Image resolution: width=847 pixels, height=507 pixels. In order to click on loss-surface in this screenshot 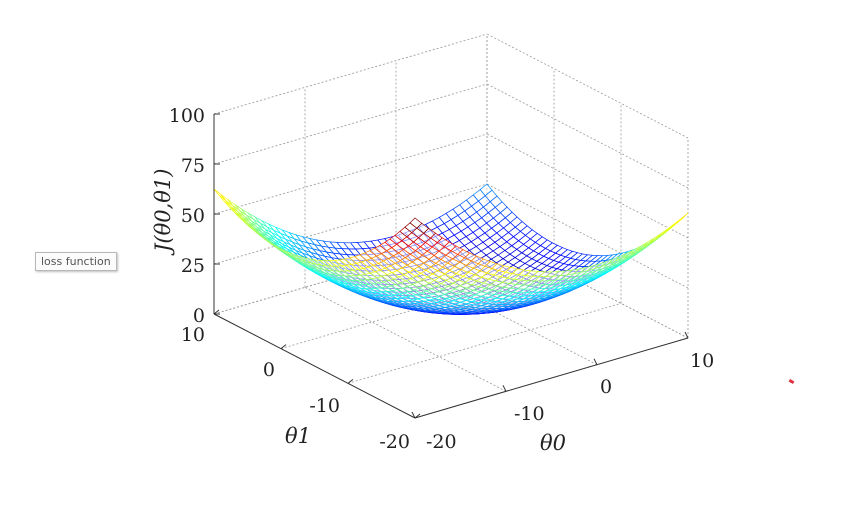, I will do `click(451, 249)`.